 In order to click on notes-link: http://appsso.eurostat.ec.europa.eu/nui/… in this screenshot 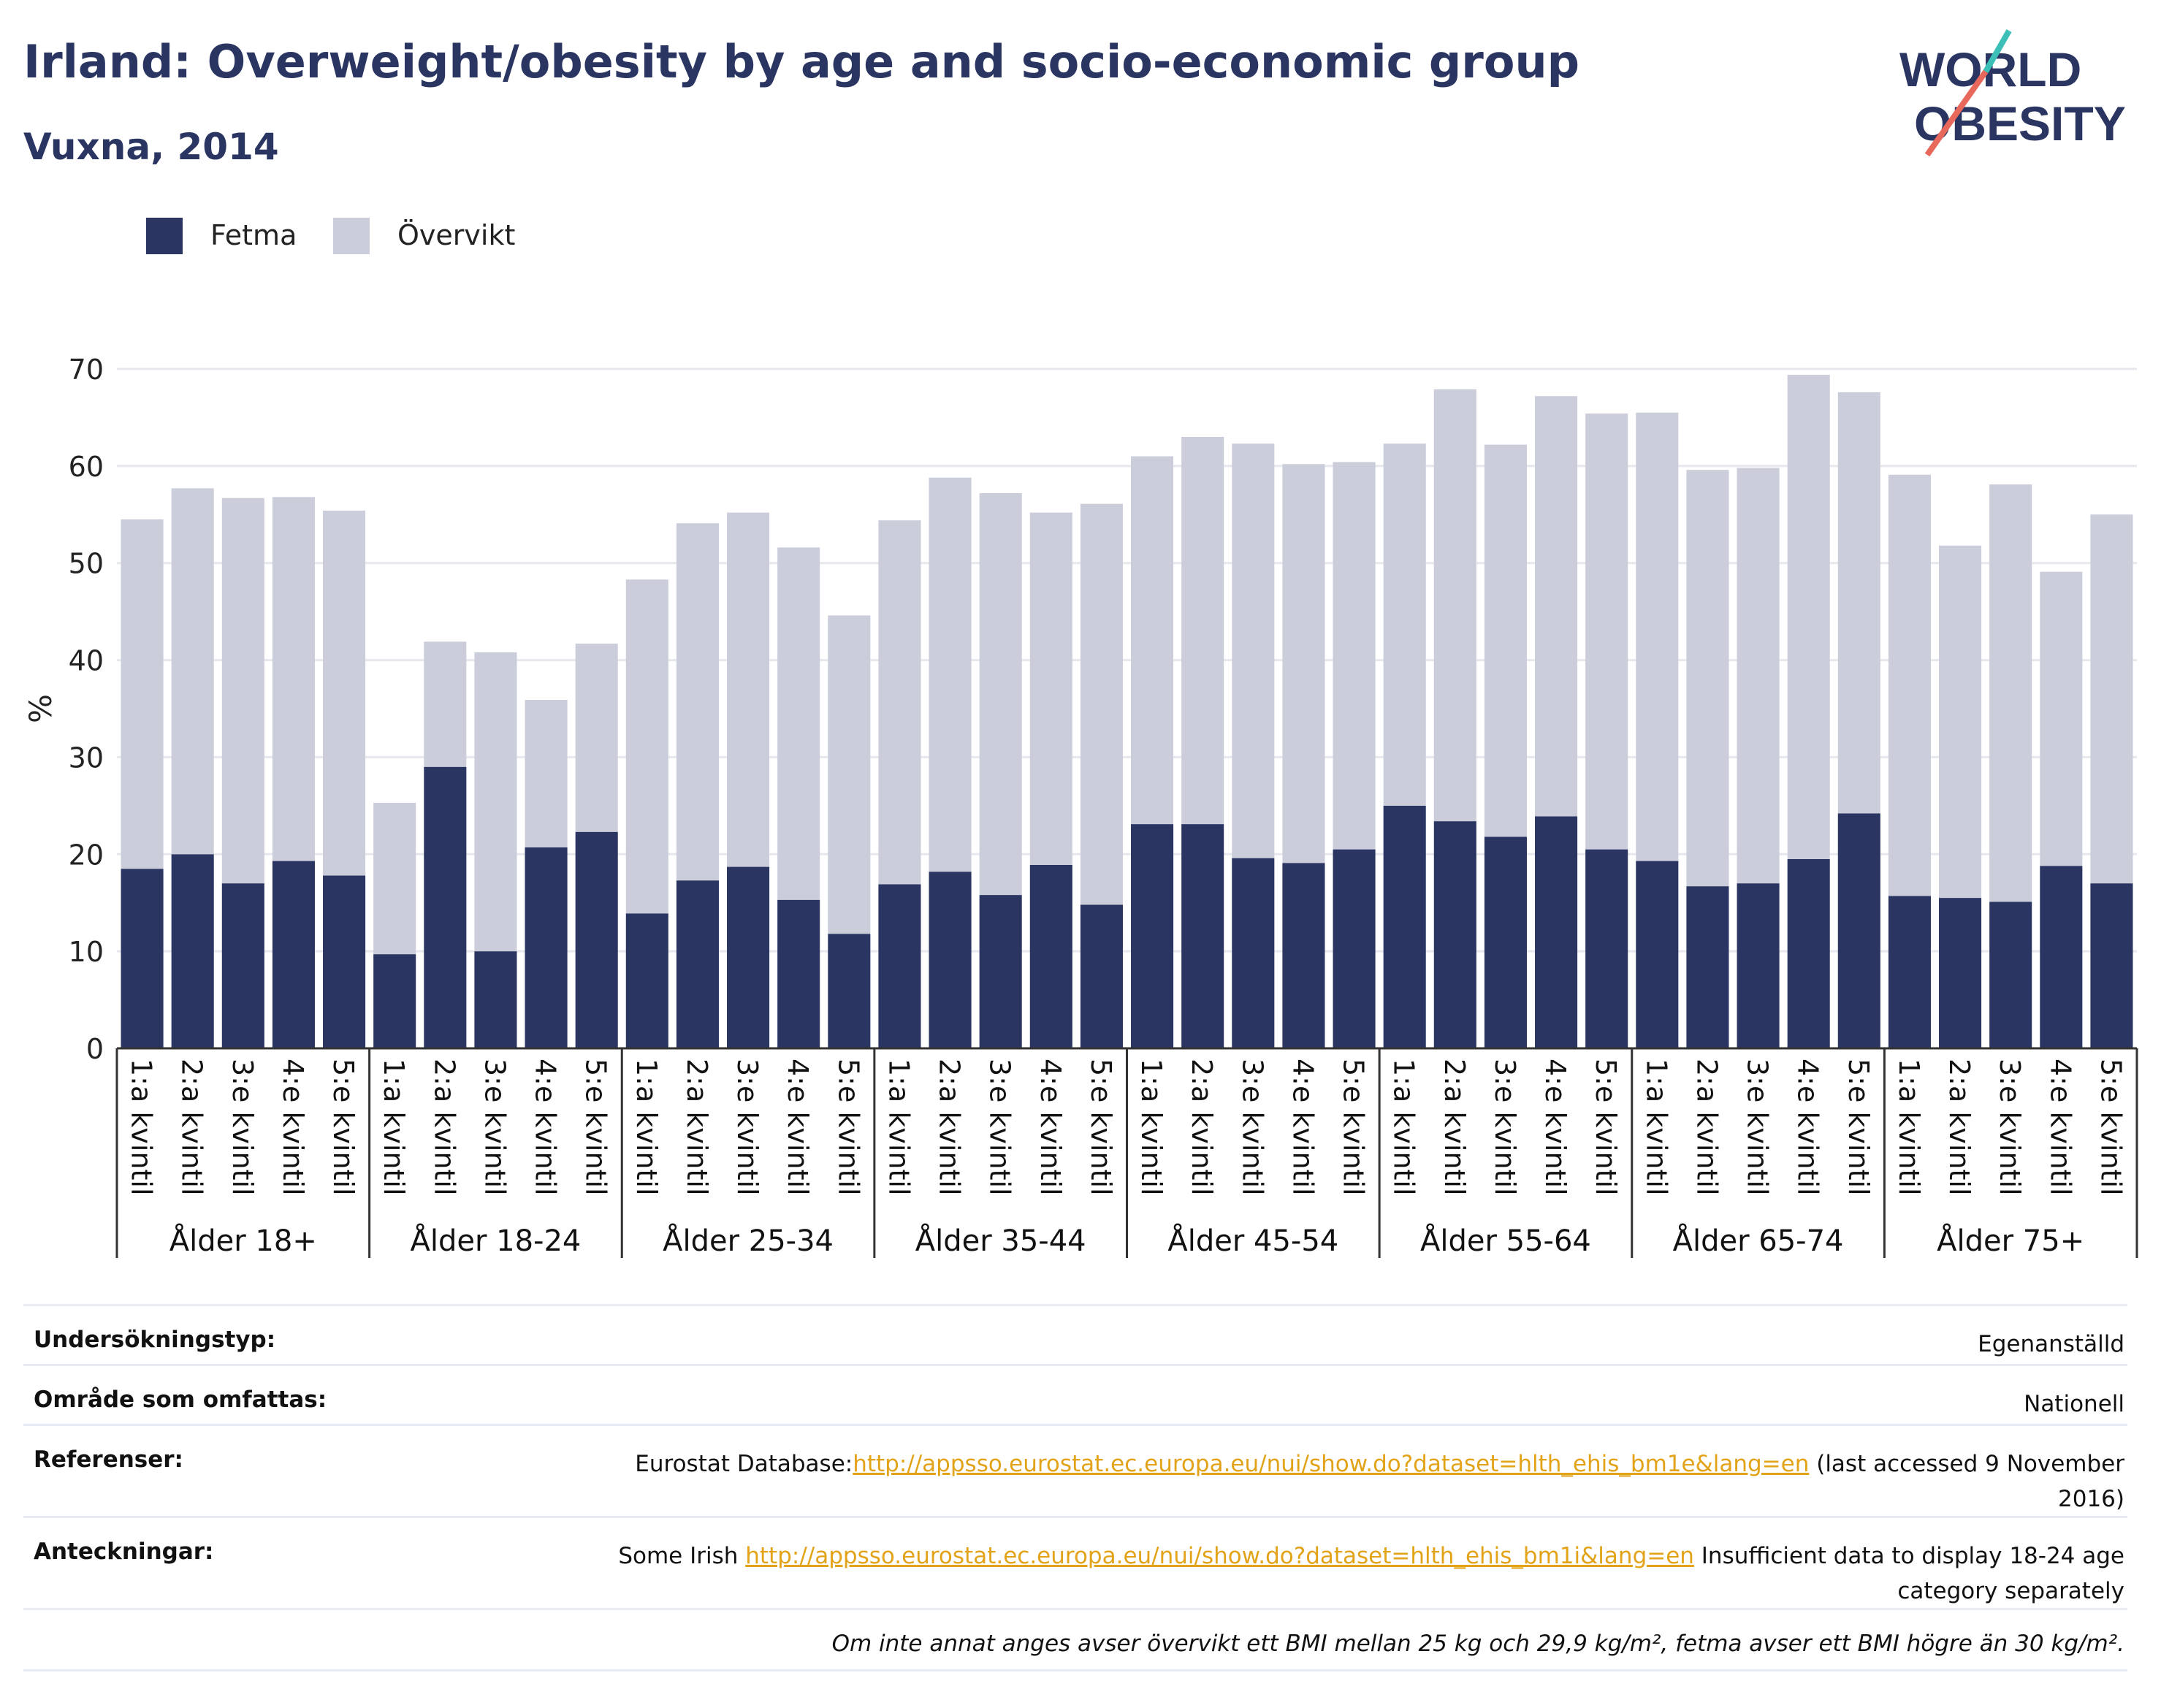, I will do `click(1219, 1556)`.